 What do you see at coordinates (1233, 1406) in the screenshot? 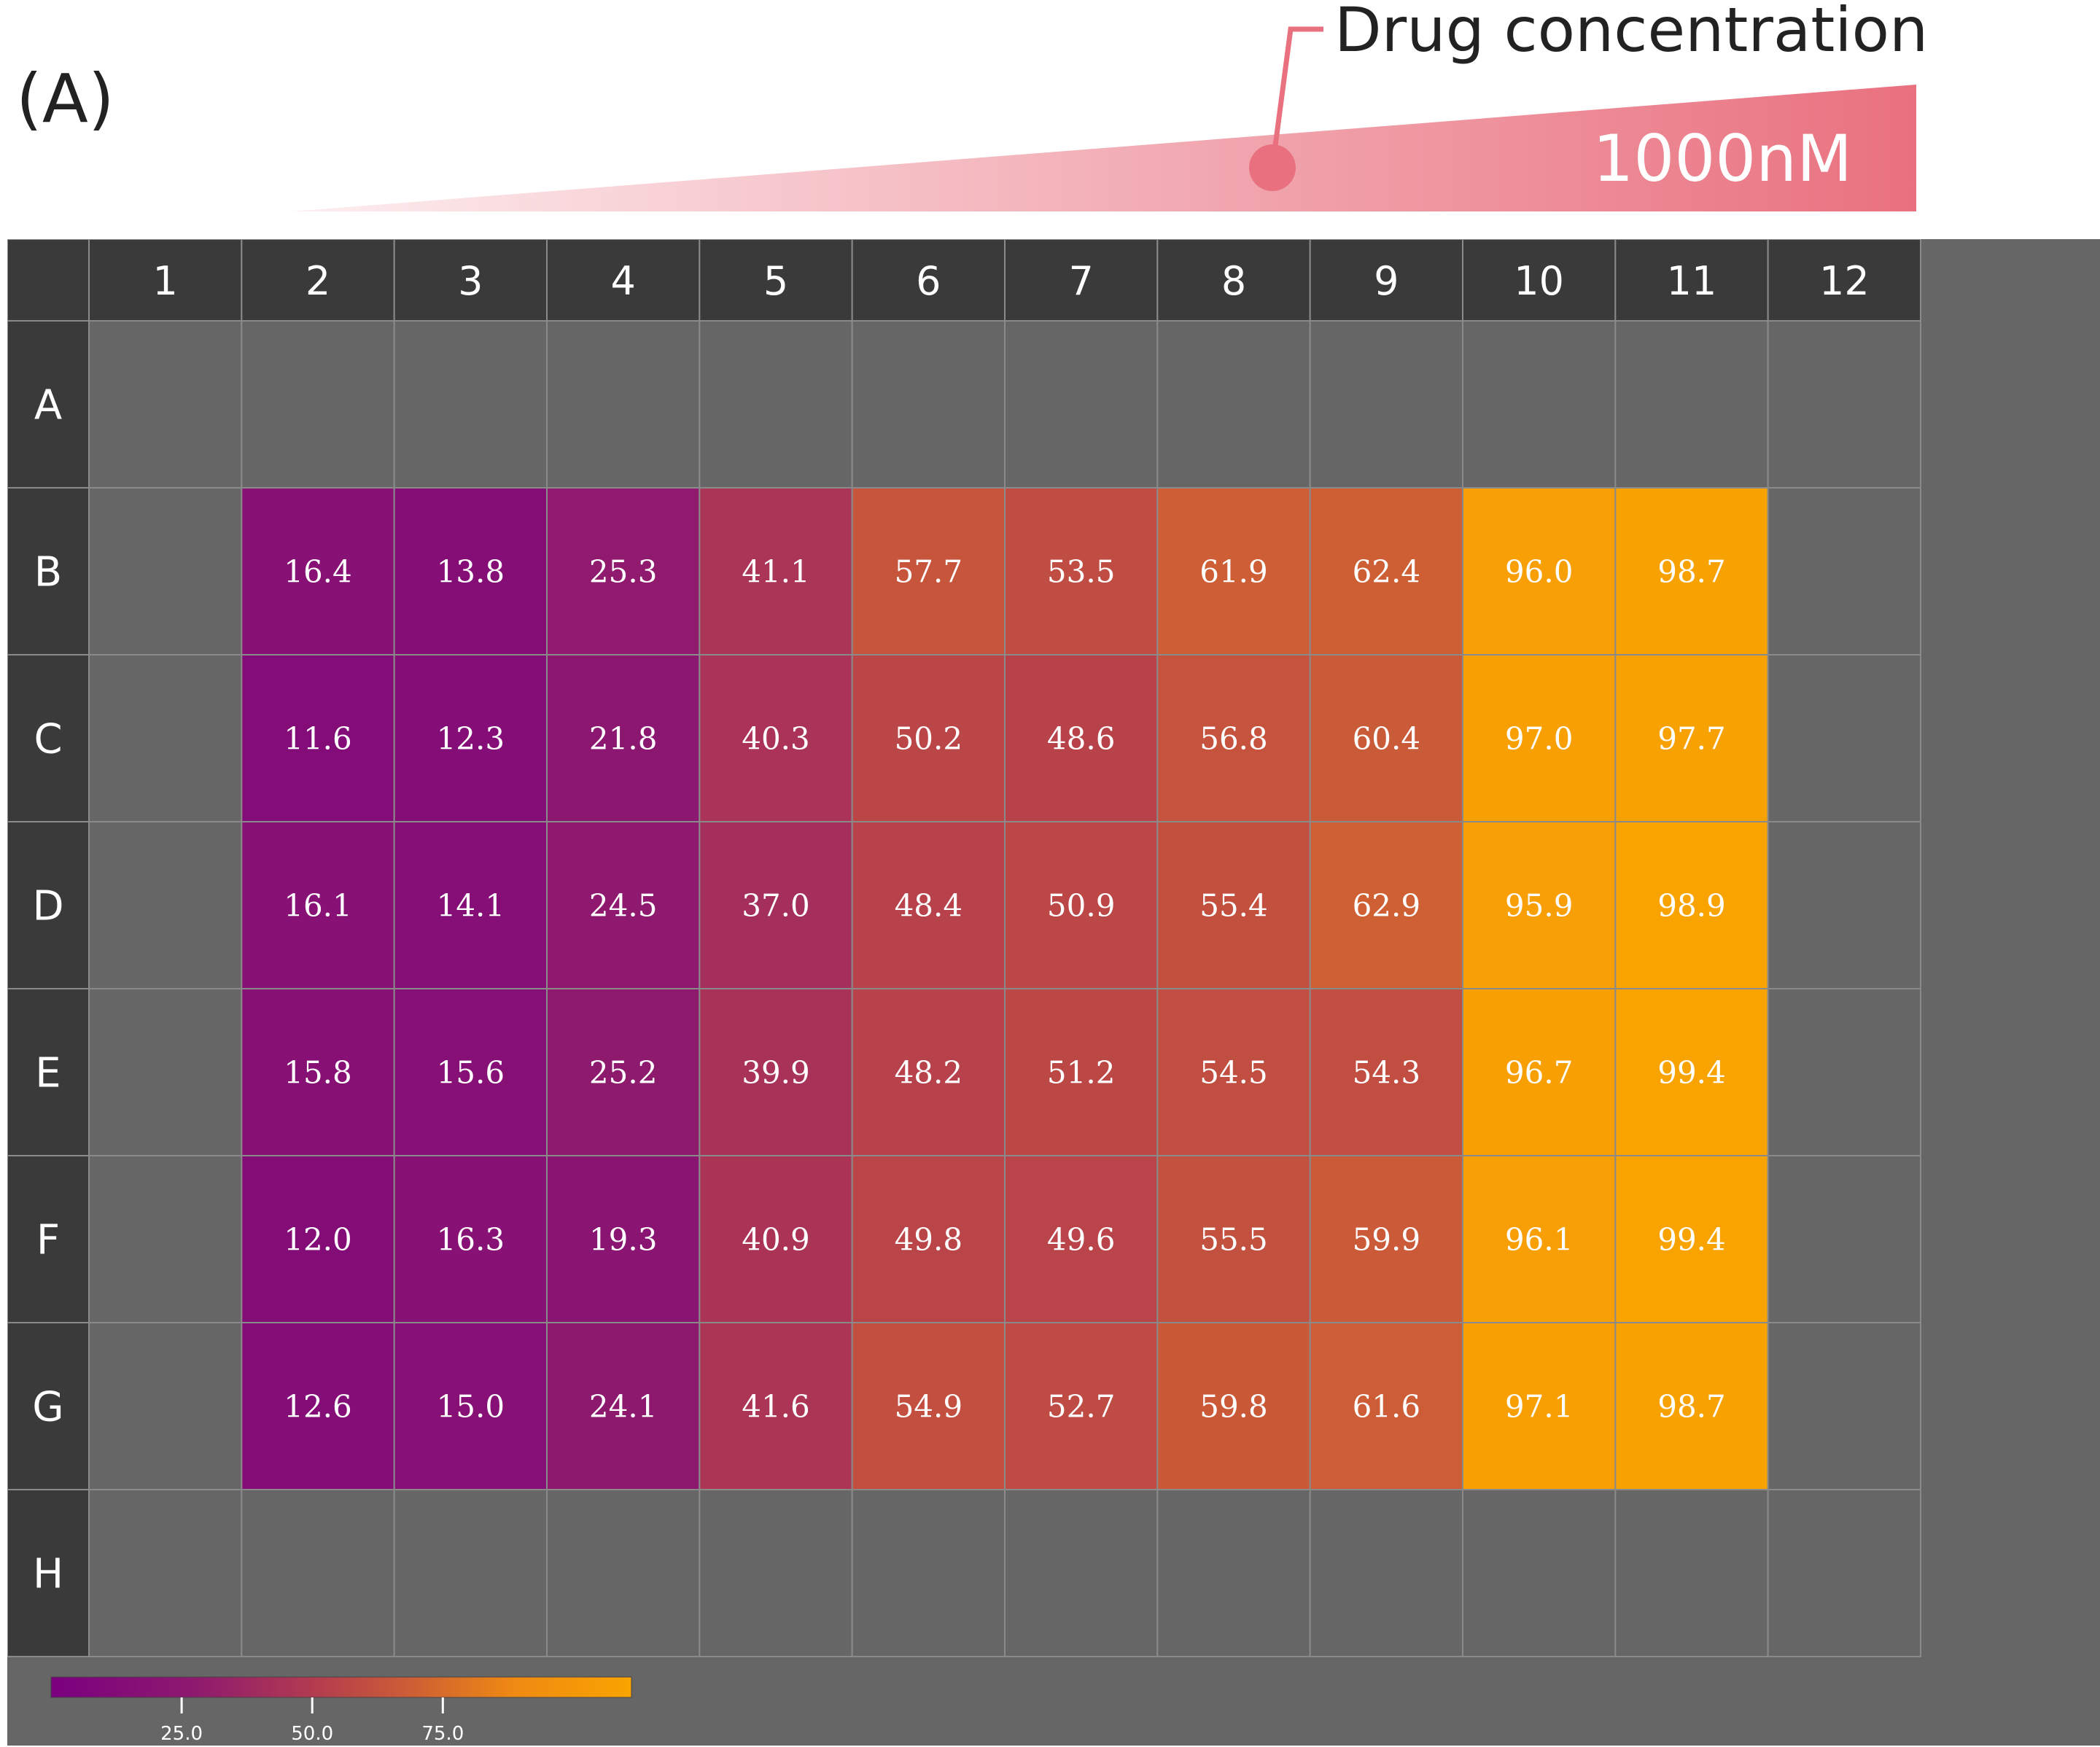
I see `well-G8` at bounding box center [1233, 1406].